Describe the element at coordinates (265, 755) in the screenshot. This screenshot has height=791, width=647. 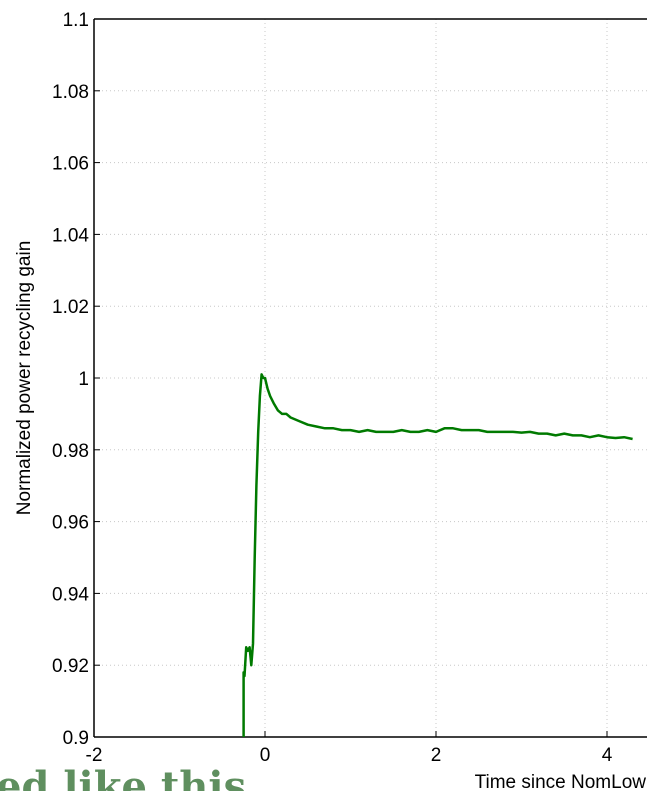
I see `x-tick-label: 0` at that location.